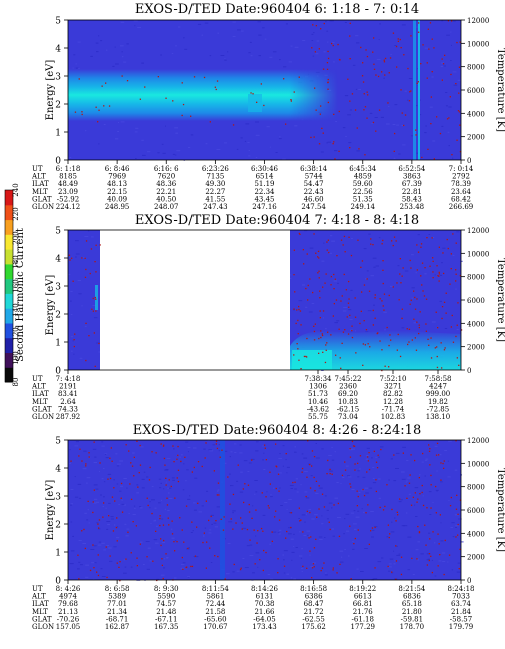 This screenshot has height=649, width=505. I want to click on table-cell: 21.66, so click(264, 612).